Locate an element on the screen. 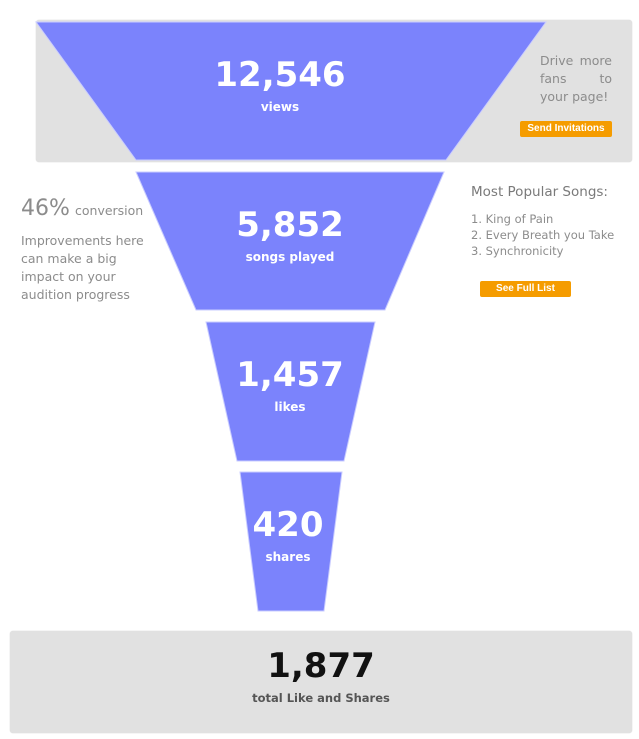  send-invitations-button: Send Invitations is located at coordinates (566, 129).